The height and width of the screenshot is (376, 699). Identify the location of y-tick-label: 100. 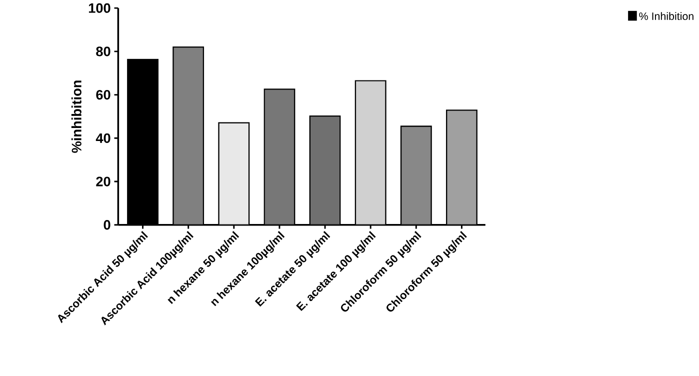
(99, 8).